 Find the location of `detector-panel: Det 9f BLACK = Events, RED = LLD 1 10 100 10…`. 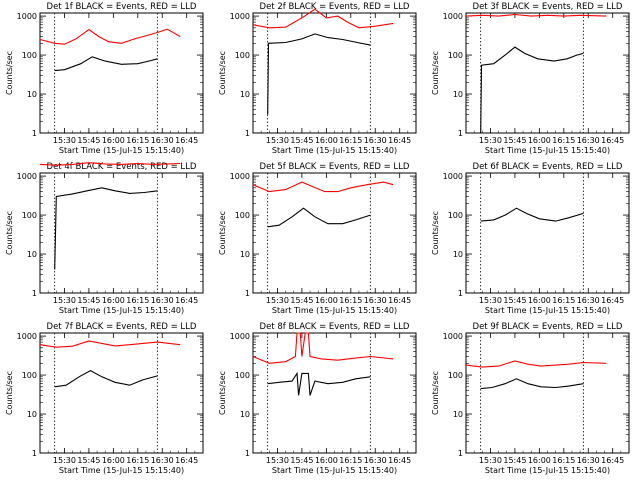

detector-panel: Det 9f BLACK = Events, RED = LLD 1 10 100 10… is located at coordinates (532, 400).